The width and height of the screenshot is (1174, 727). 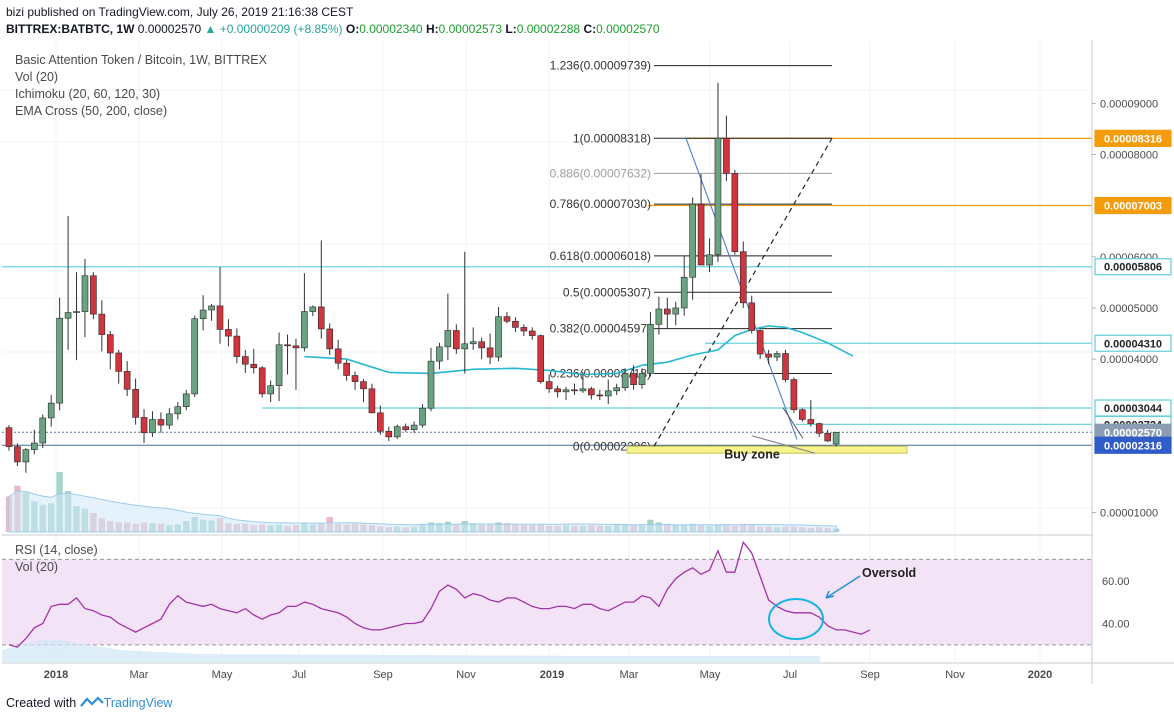 What do you see at coordinates (391, 29) in the screenshot?
I see `open-value: 0.00002340` at bounding box center [391, 29].